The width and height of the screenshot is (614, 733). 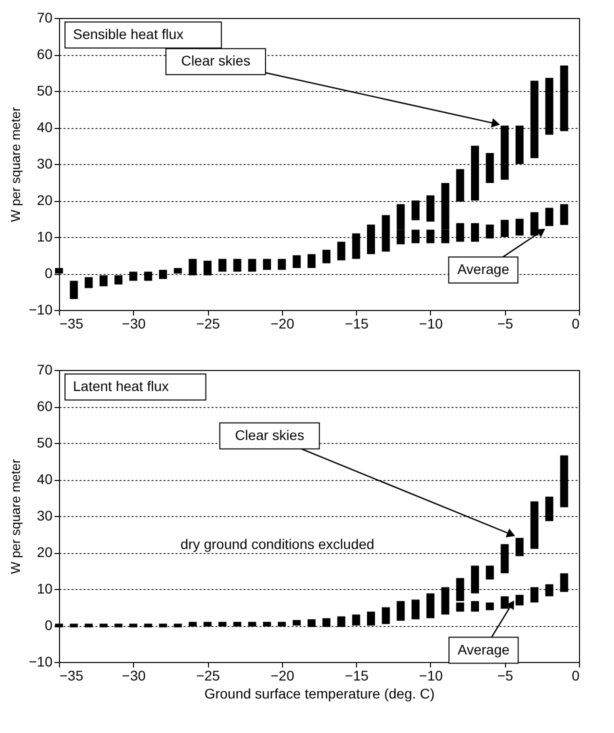 I want to click on text: Sensible heat flux, so click(x=128, y=34).